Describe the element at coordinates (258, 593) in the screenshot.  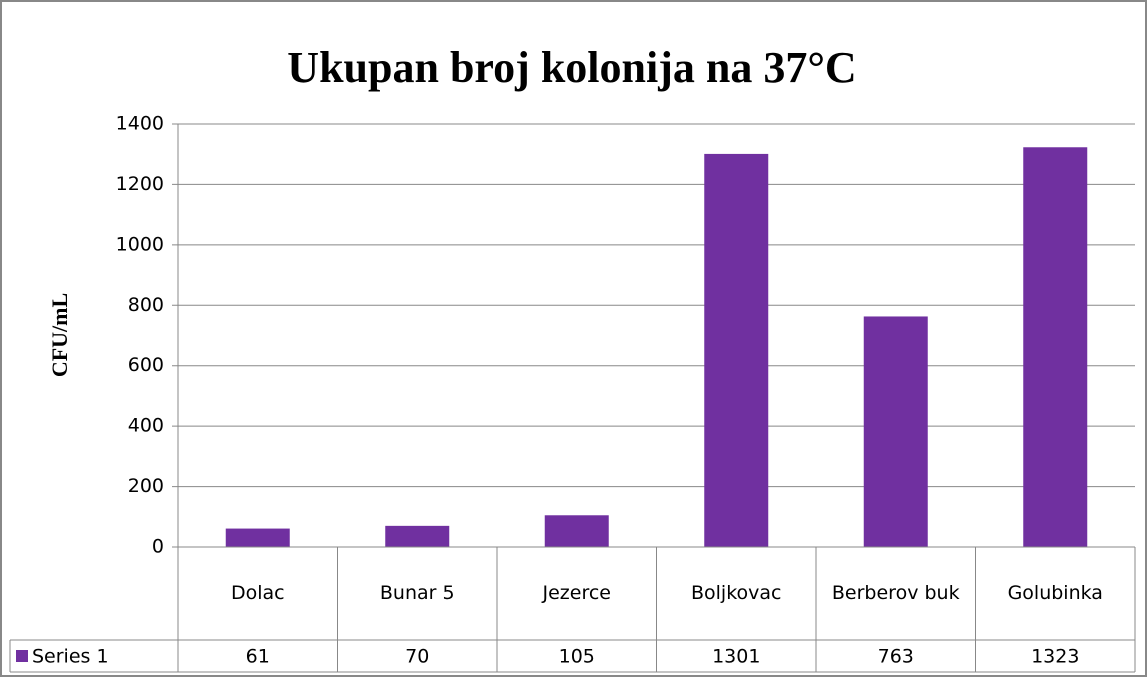
I see `x-tick-label: Dolac` at that location.